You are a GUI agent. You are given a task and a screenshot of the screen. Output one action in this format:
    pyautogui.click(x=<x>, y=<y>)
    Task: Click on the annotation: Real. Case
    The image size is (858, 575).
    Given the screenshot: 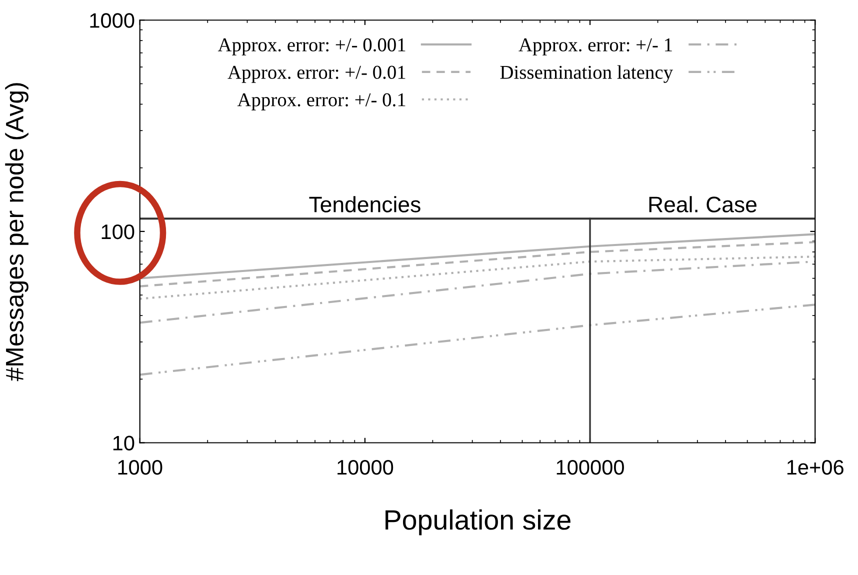 What is the action you would take?
    pyautogui.click(x=702, y=204)
    